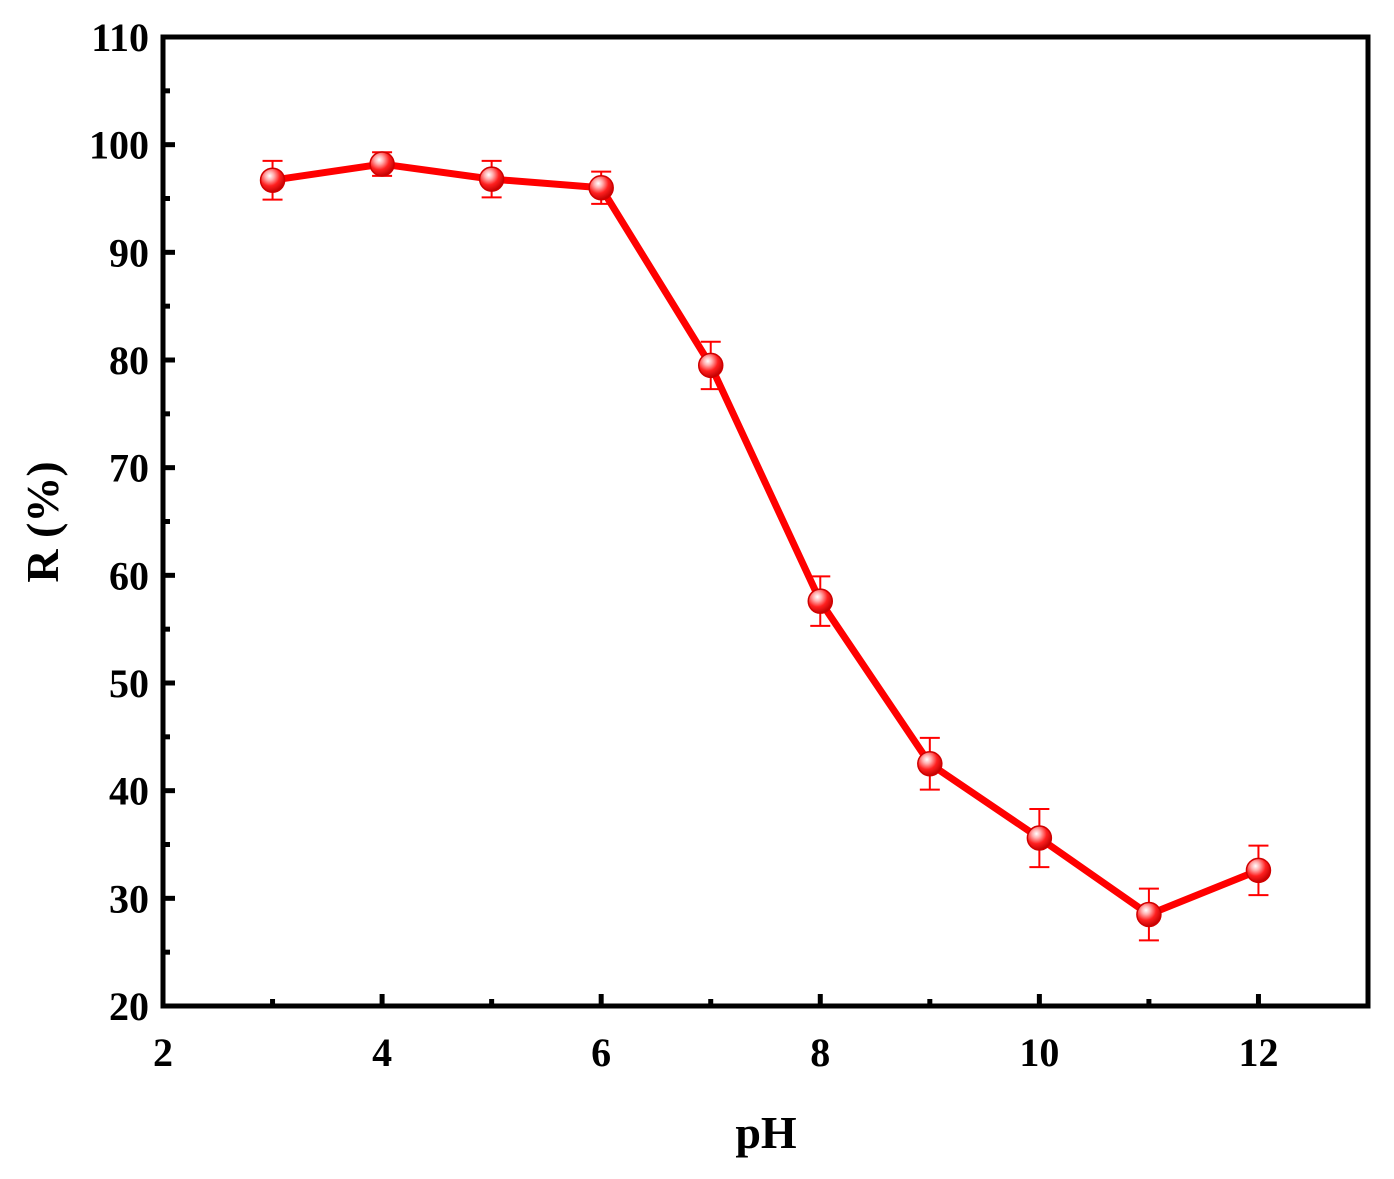  I want to click on x-tick-label: 4, so click(382, 1052).